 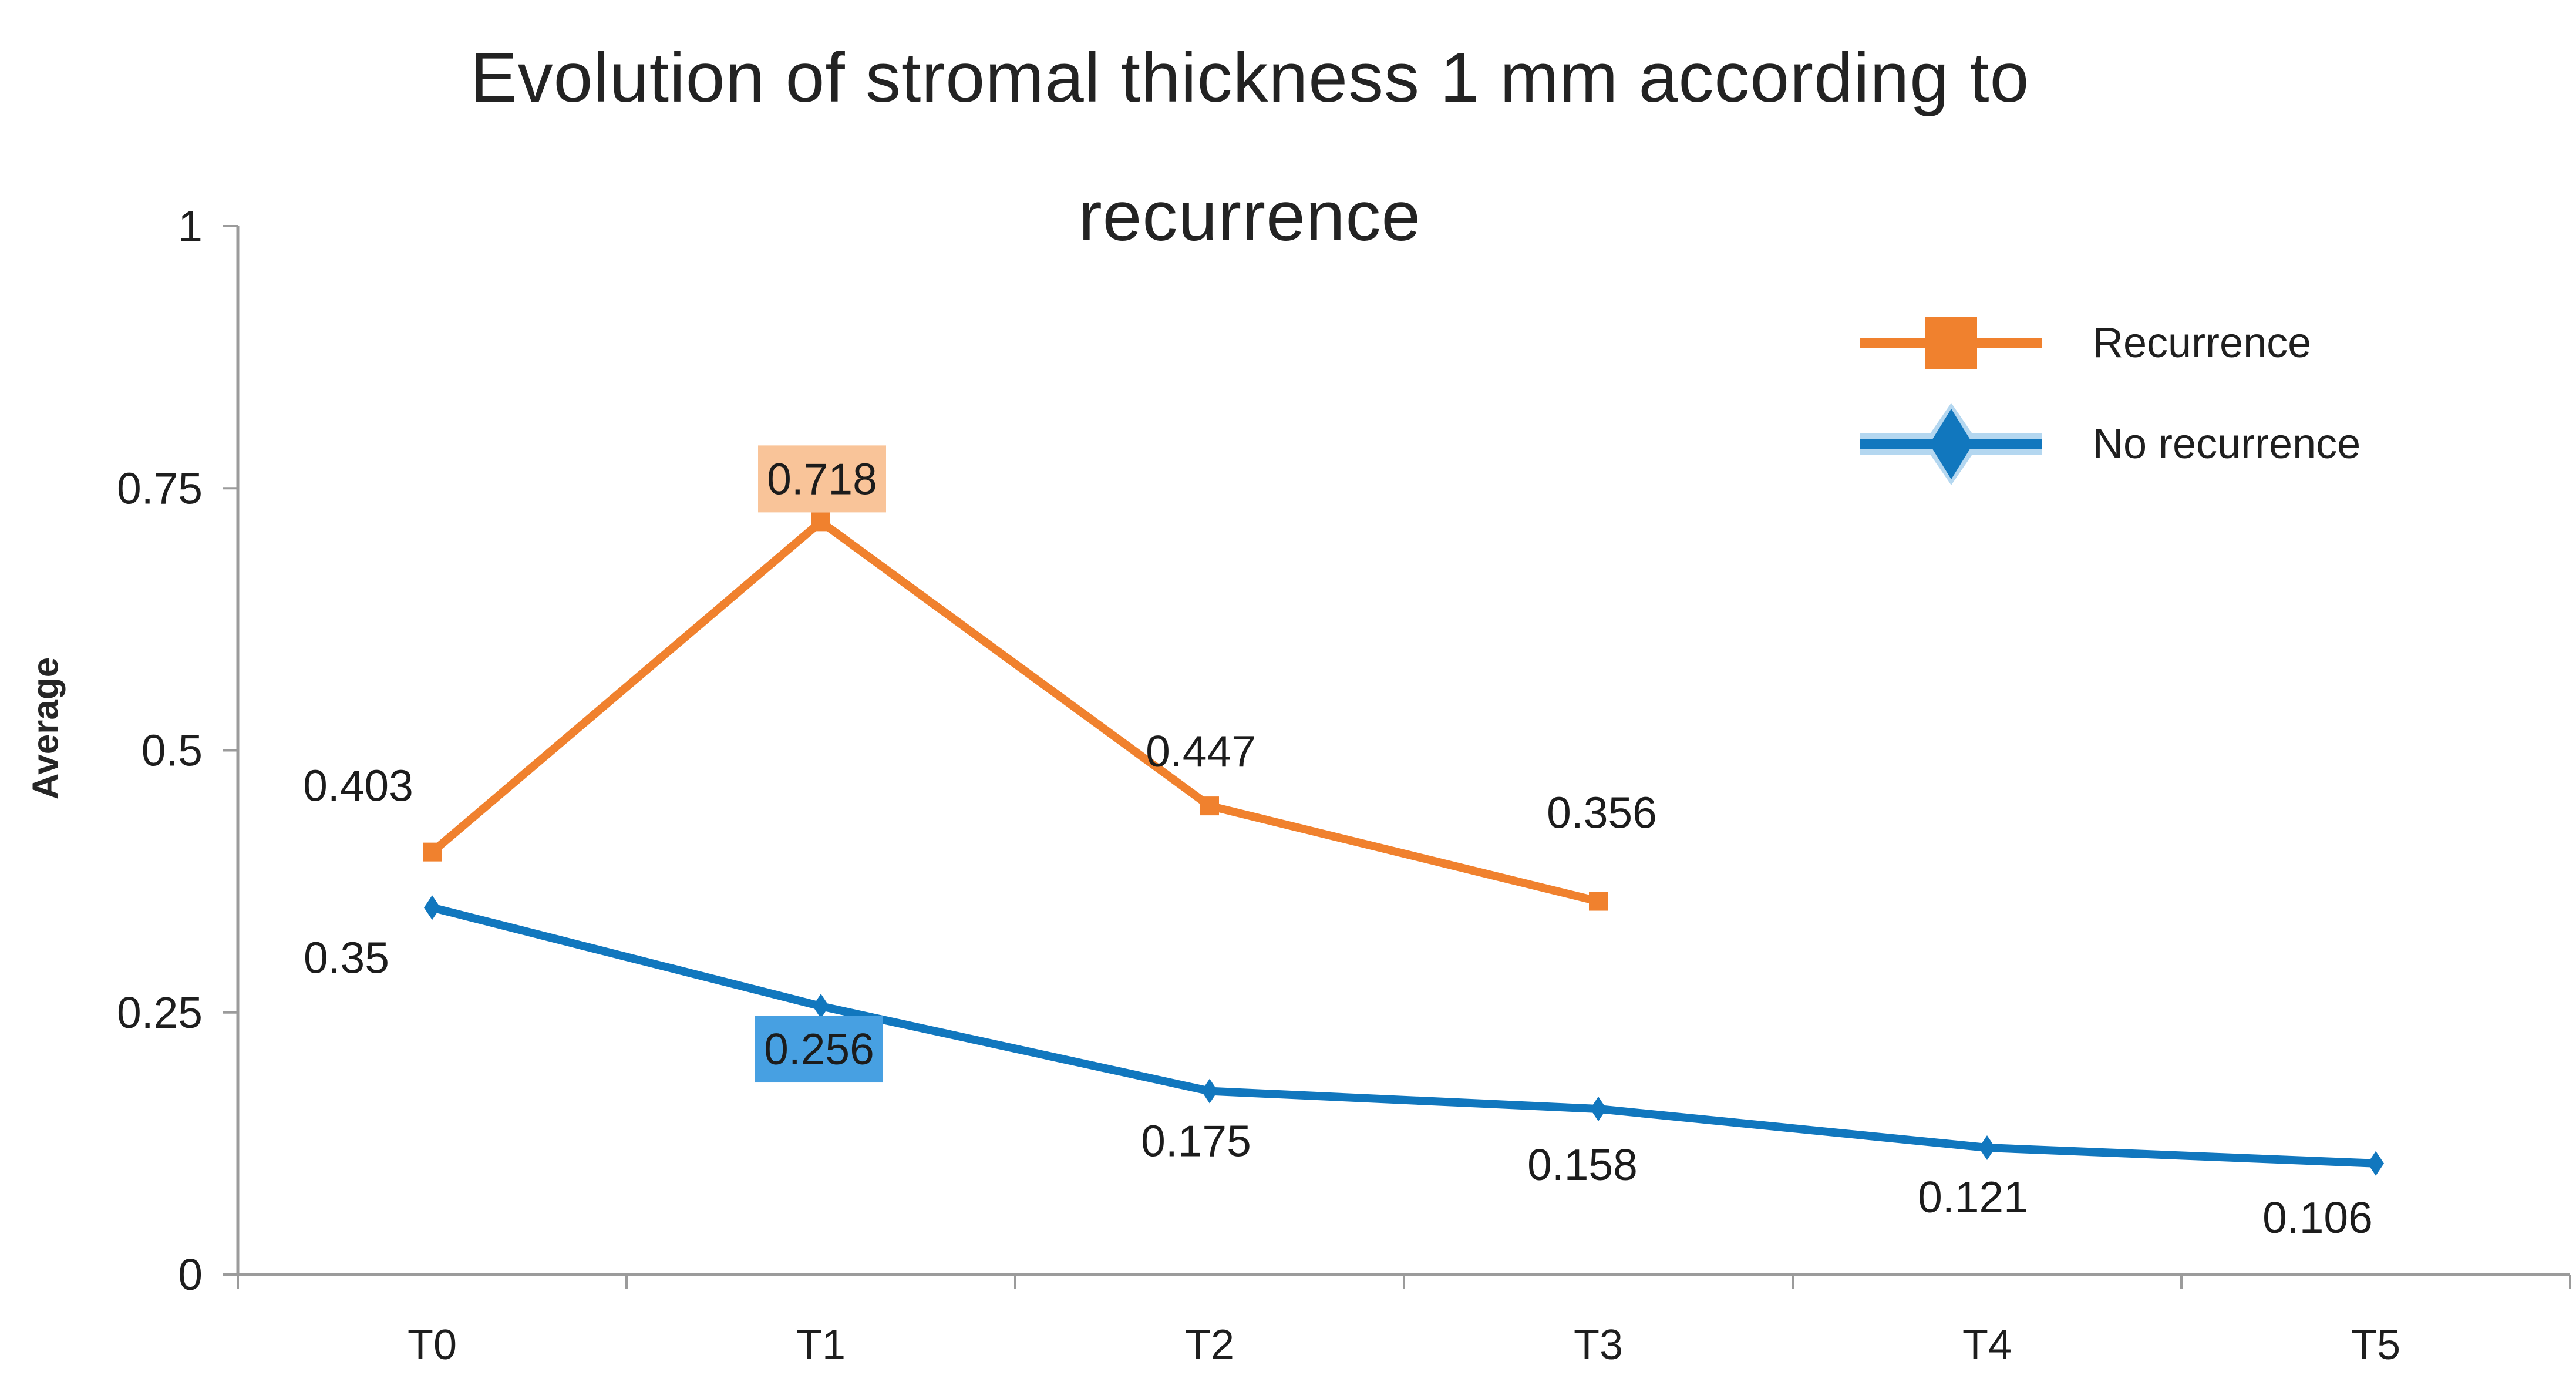 What do you see at coordinates (190, 226) in the screenshot?
I see `y-tick-label: 1` at bounding box center [190, 226].